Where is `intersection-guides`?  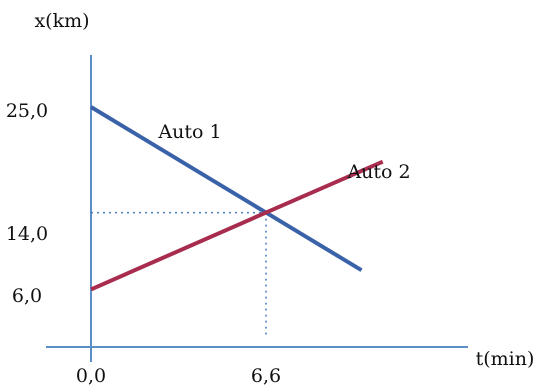 intersection-guides is located at coordinates (179, 274).